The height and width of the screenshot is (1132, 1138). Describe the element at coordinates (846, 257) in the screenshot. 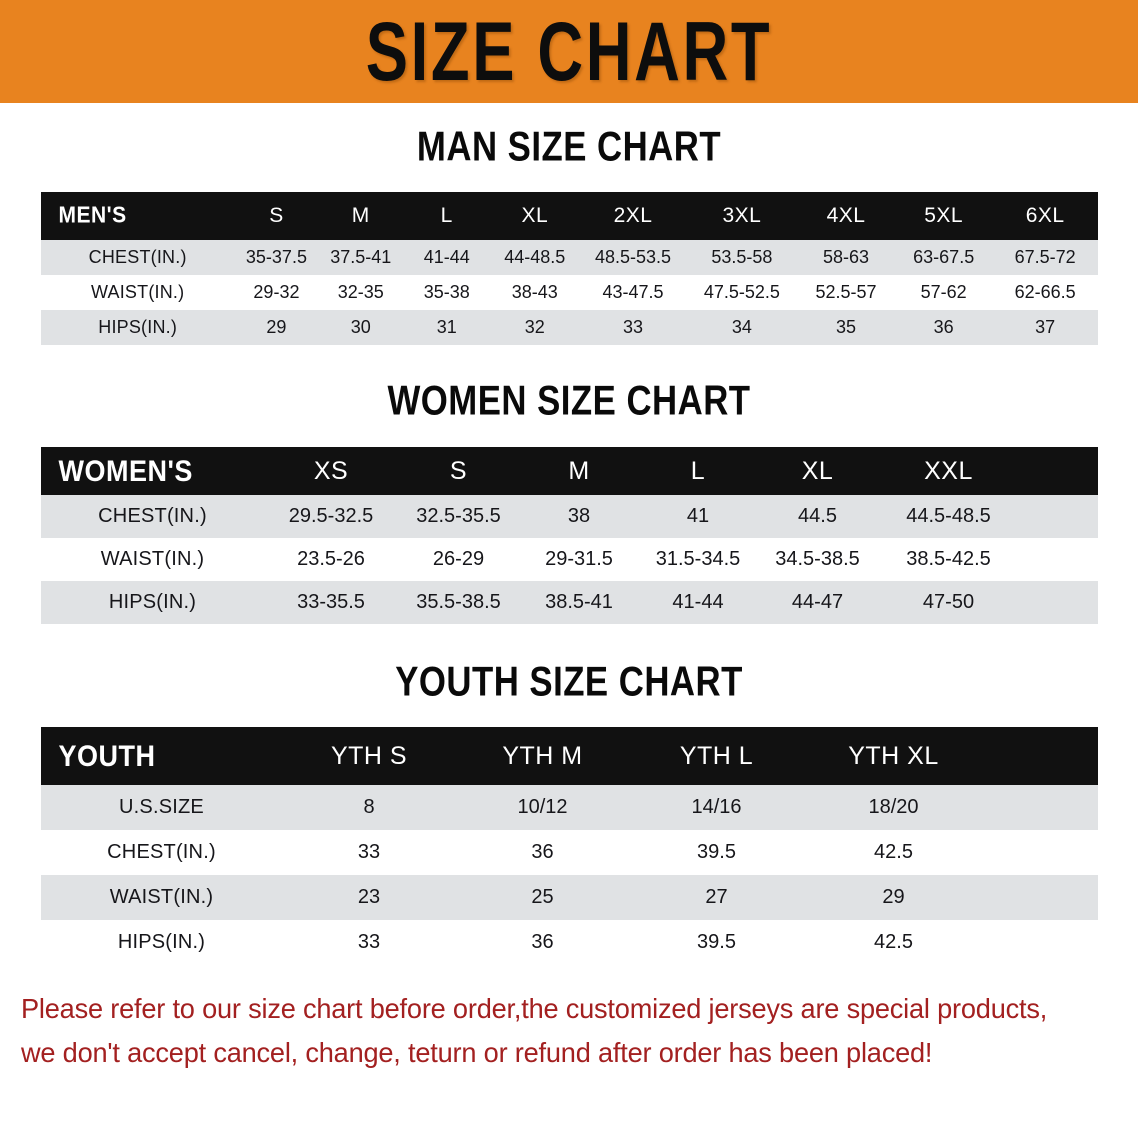

I see `man-measurement-cell: 58-63` at that location.